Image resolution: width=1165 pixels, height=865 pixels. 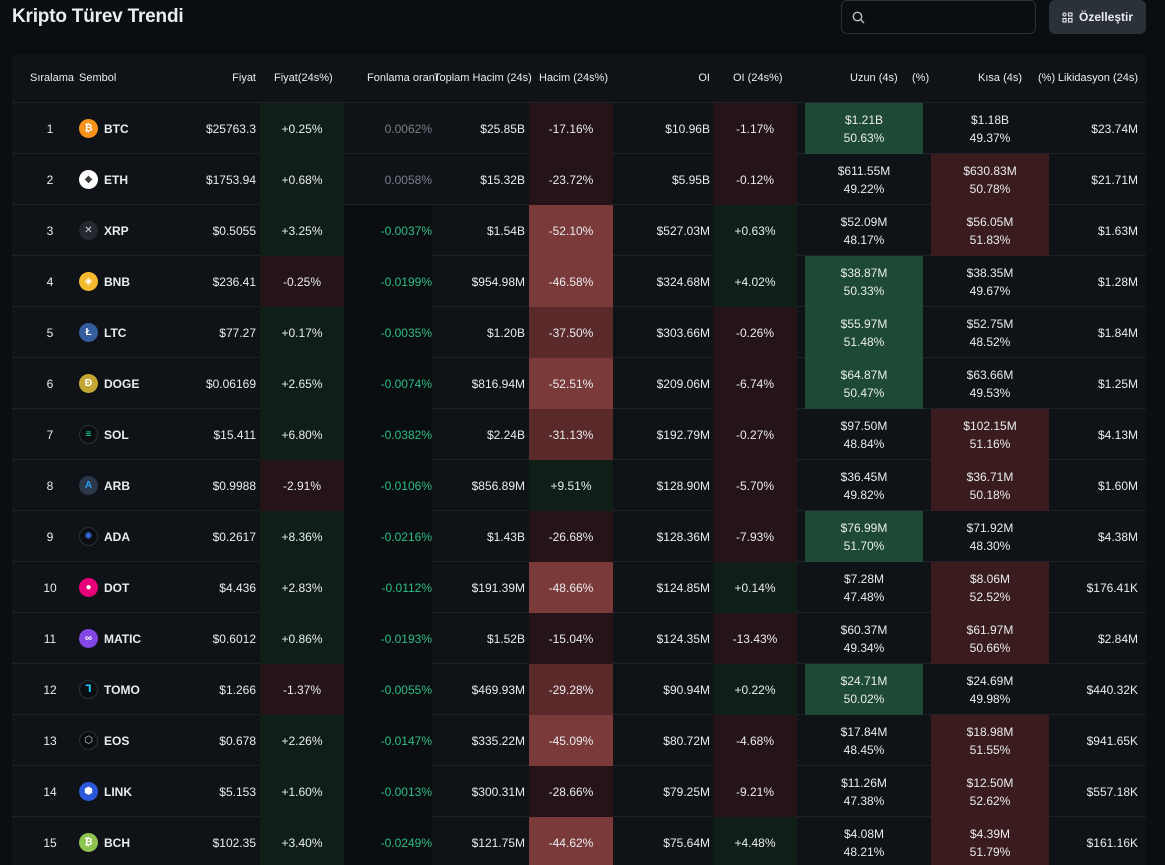 I want to click on header-liquidation: Likidasyon (24s), so click(x=1097, y=78).